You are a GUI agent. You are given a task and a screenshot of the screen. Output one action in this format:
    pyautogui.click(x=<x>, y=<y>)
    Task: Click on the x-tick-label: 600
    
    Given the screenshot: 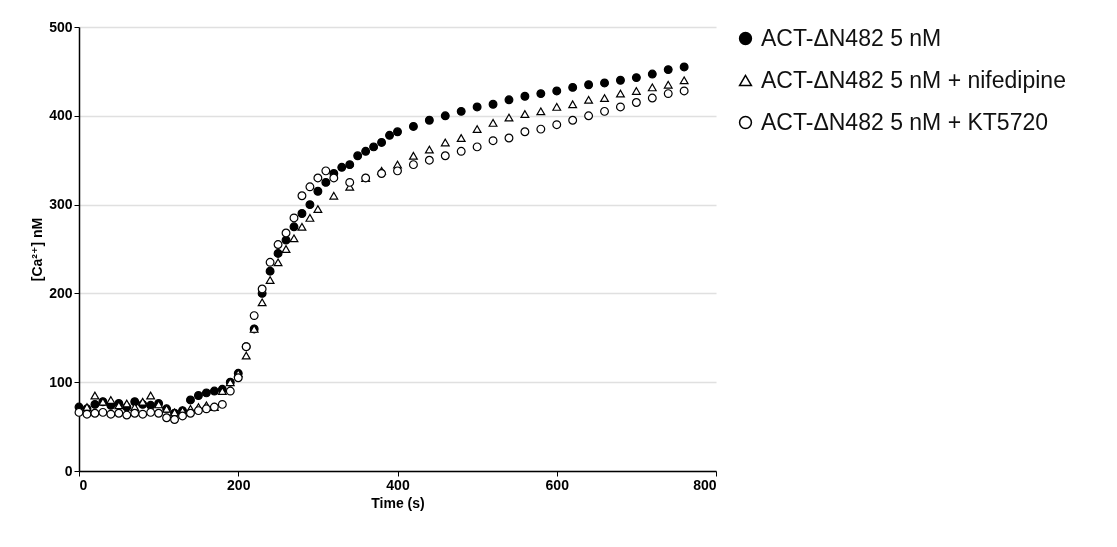 What is the action you would take?
    pyautogui.click(x=557, y=484)
    